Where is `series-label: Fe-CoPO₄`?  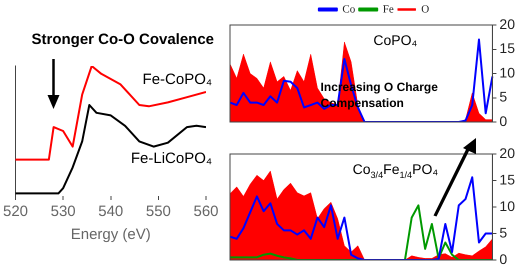 series-label: Fe-CoPO₄ is located at coordinates (177, 79).